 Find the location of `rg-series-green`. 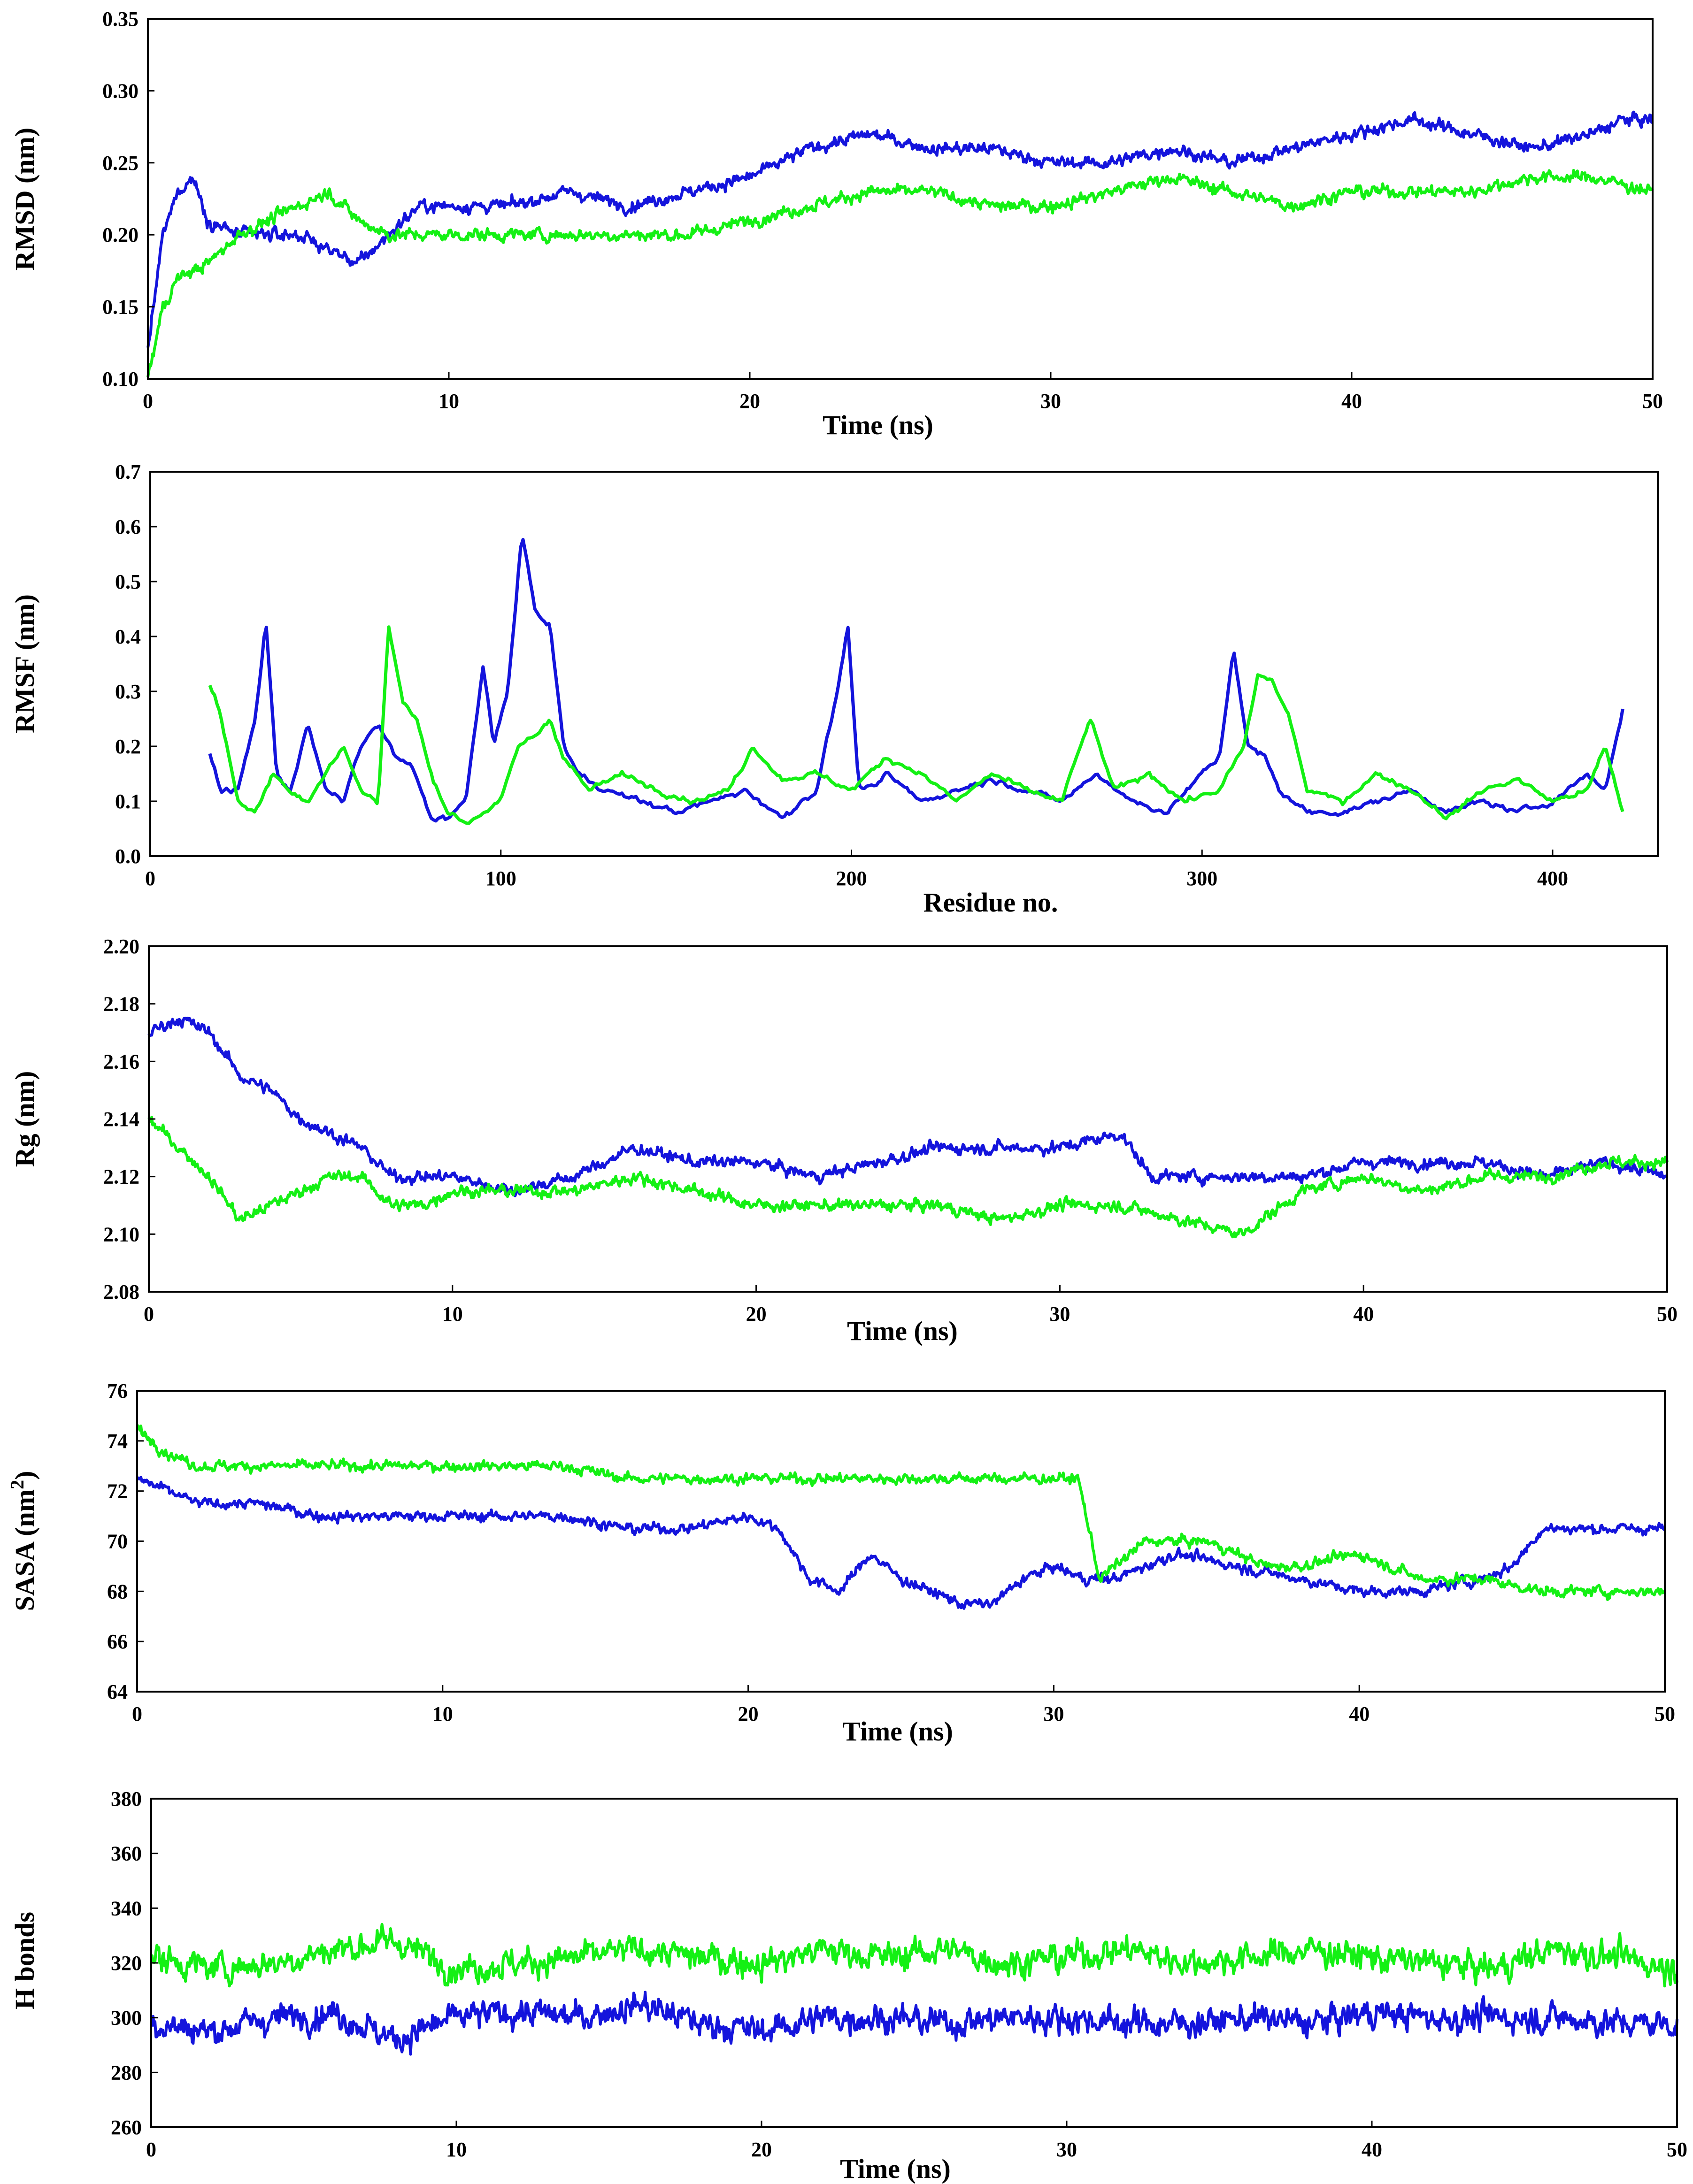

rg-series-green is located at coordinates (908, 1177).